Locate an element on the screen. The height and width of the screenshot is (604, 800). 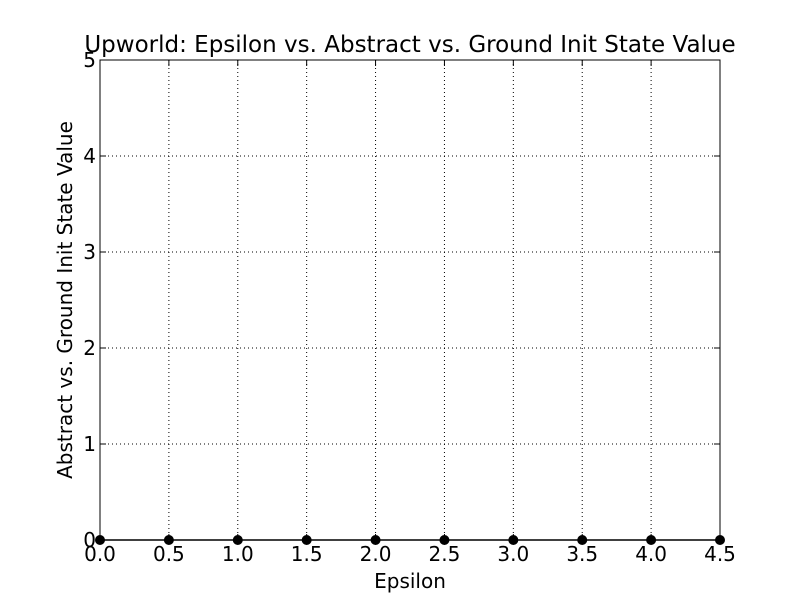
y-tick-label: 0 is located at coordinates (89, 540).